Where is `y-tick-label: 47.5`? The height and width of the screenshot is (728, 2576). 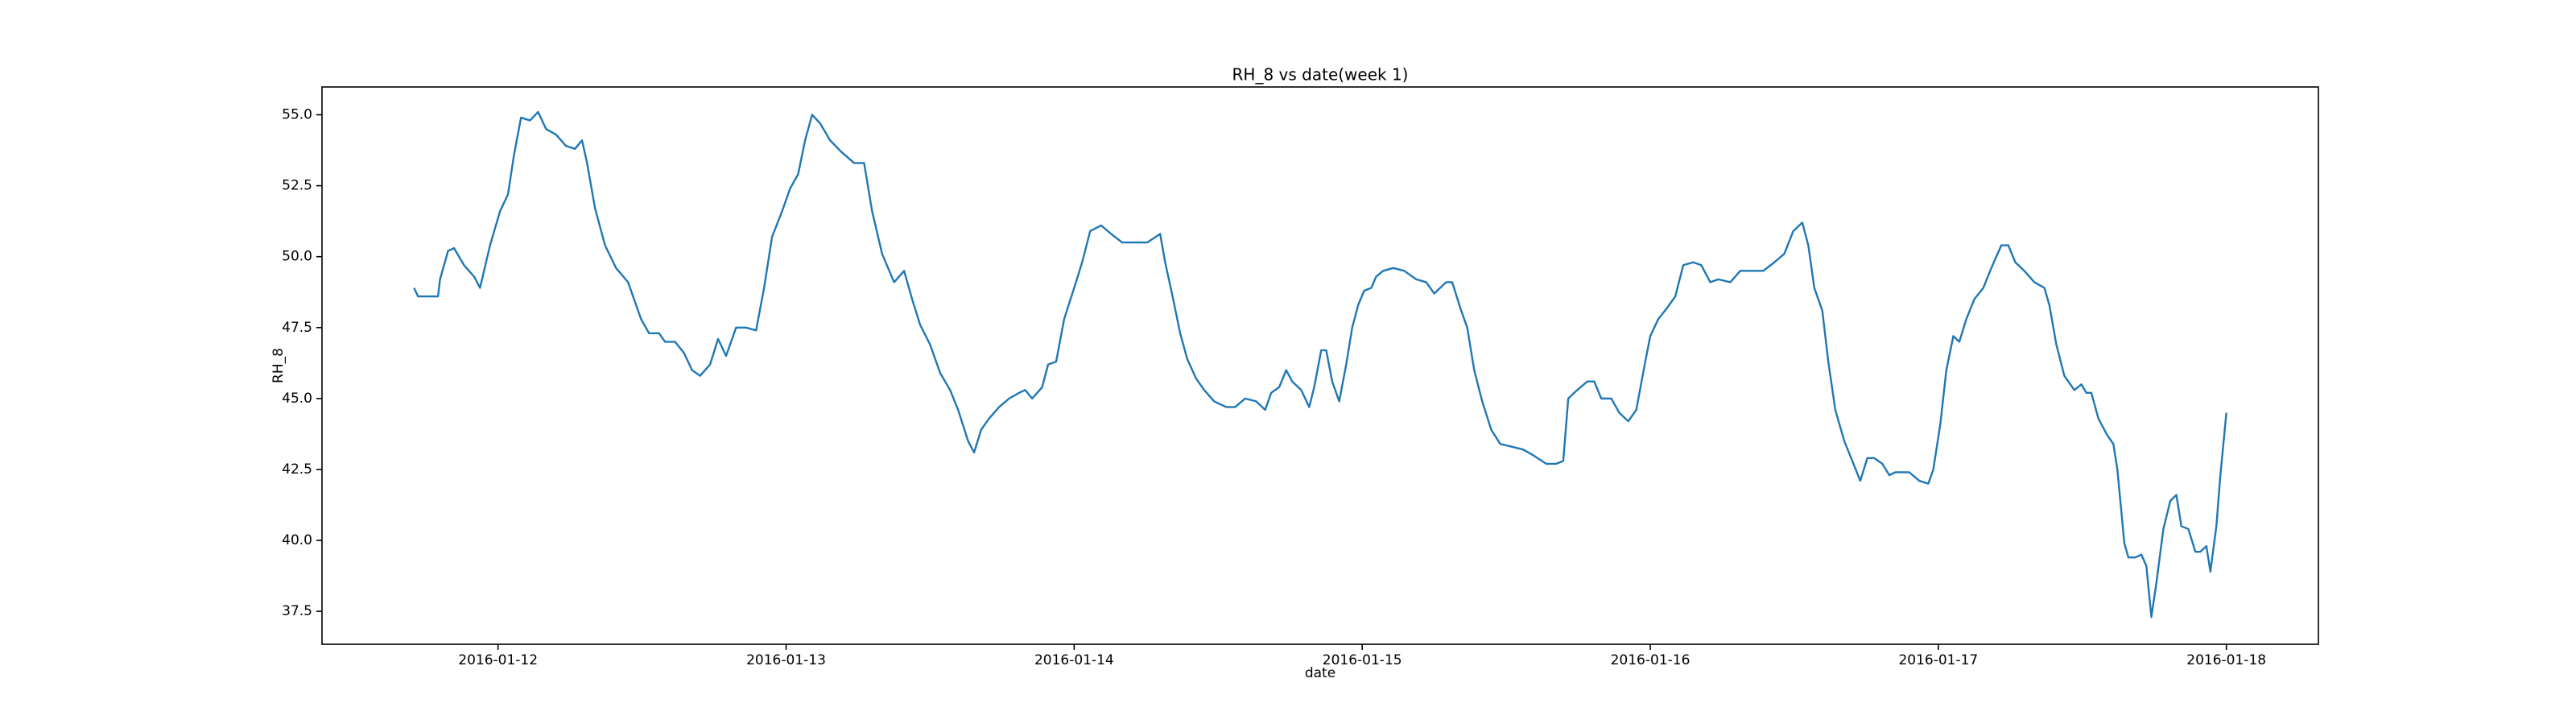
y-tick-label: 47.5 is located at coordinates (297, 328).